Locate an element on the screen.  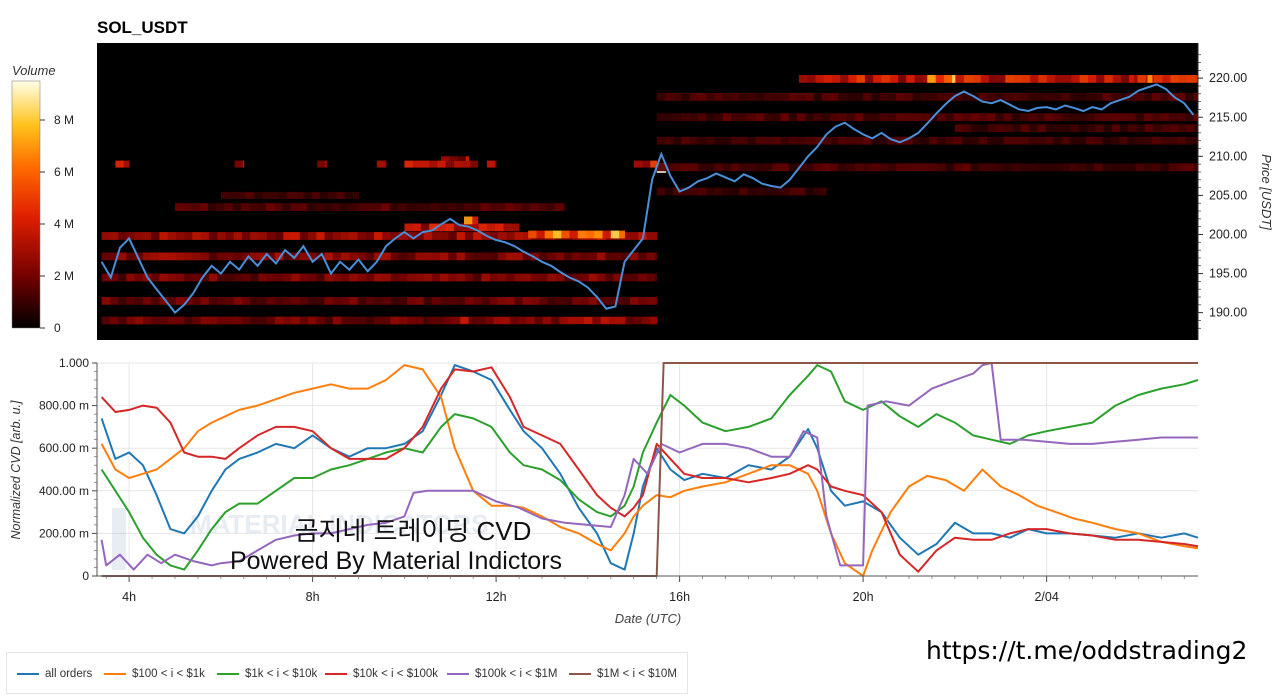
legend-item: $100 < i < $1k is located at coordinates (154, 674).